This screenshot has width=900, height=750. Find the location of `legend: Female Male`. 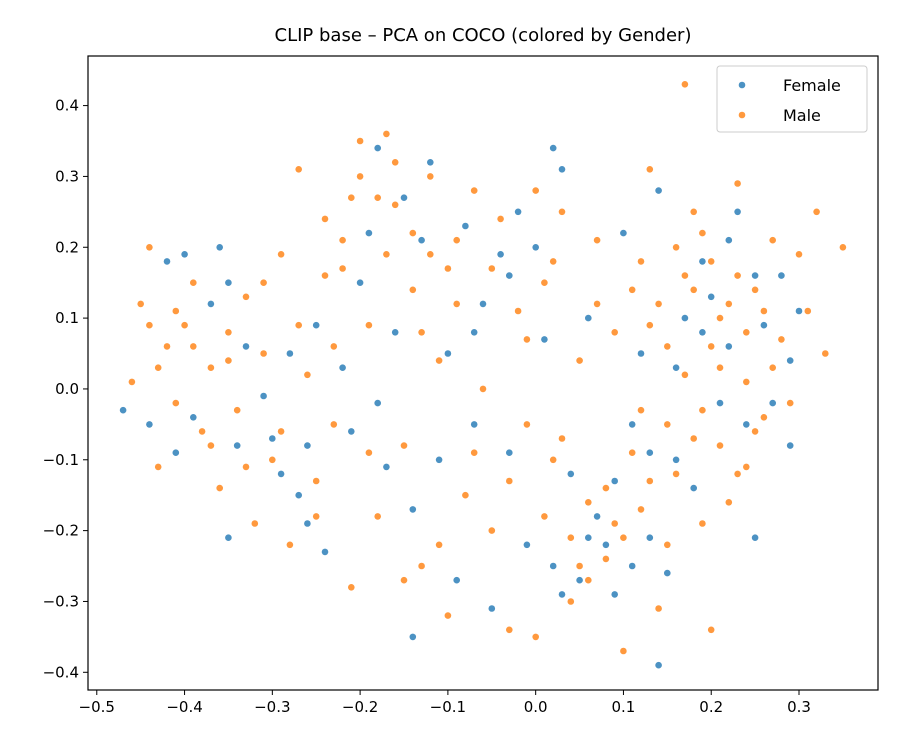

legend: Female Male is located at coordinates (792, 99).